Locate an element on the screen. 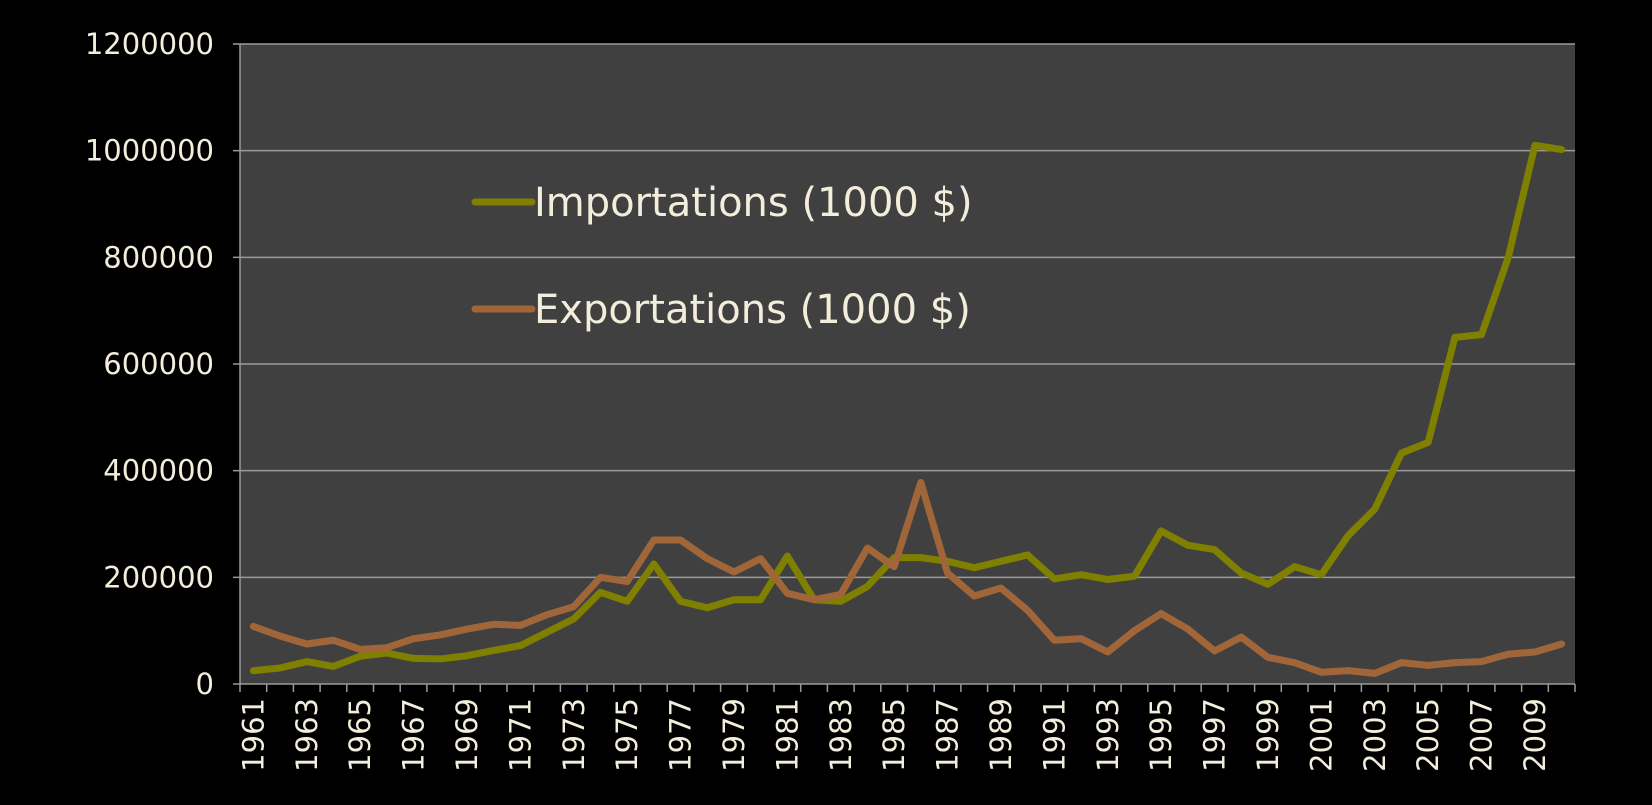  x-tick-label: 2009 is located at coordinates (1535, 735).